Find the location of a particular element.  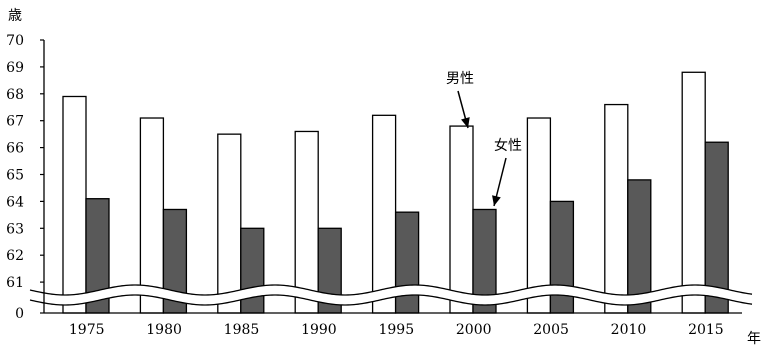

bar-male-1985 is located at coordinates (229, 223).